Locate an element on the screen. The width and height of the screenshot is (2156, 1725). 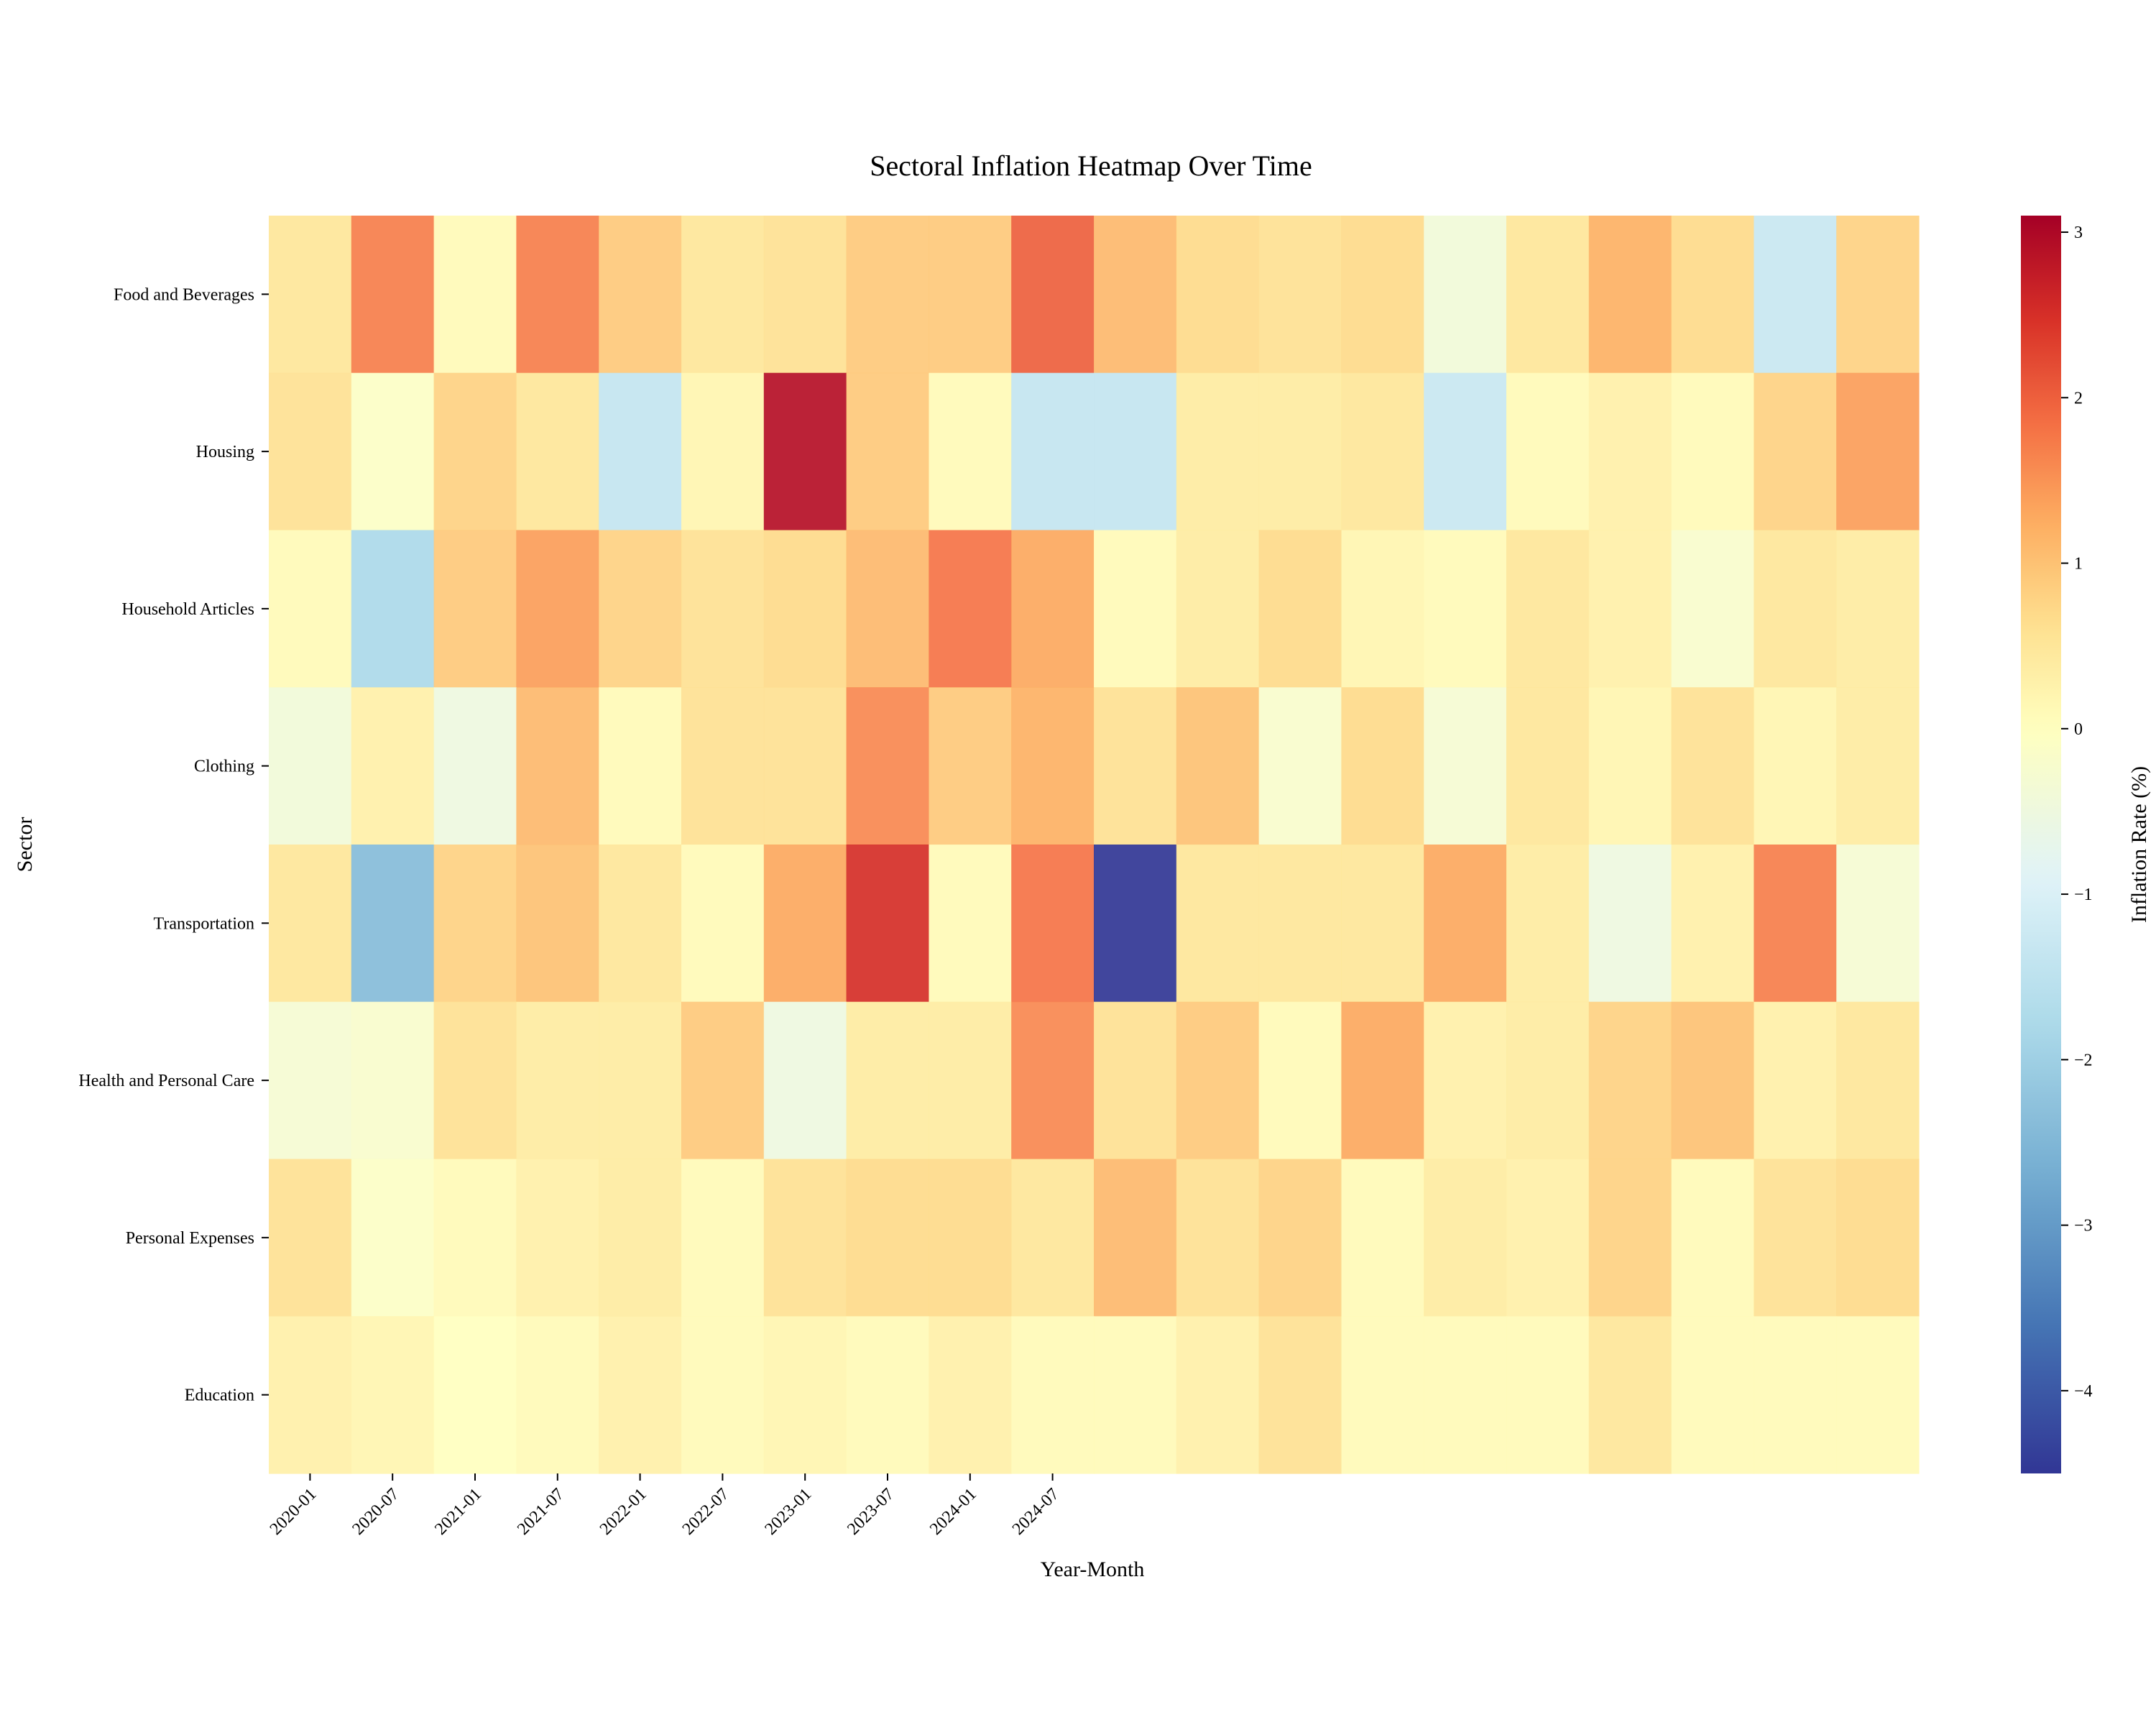
y-tick-label: Clothing is located at coordinates (224, 767).